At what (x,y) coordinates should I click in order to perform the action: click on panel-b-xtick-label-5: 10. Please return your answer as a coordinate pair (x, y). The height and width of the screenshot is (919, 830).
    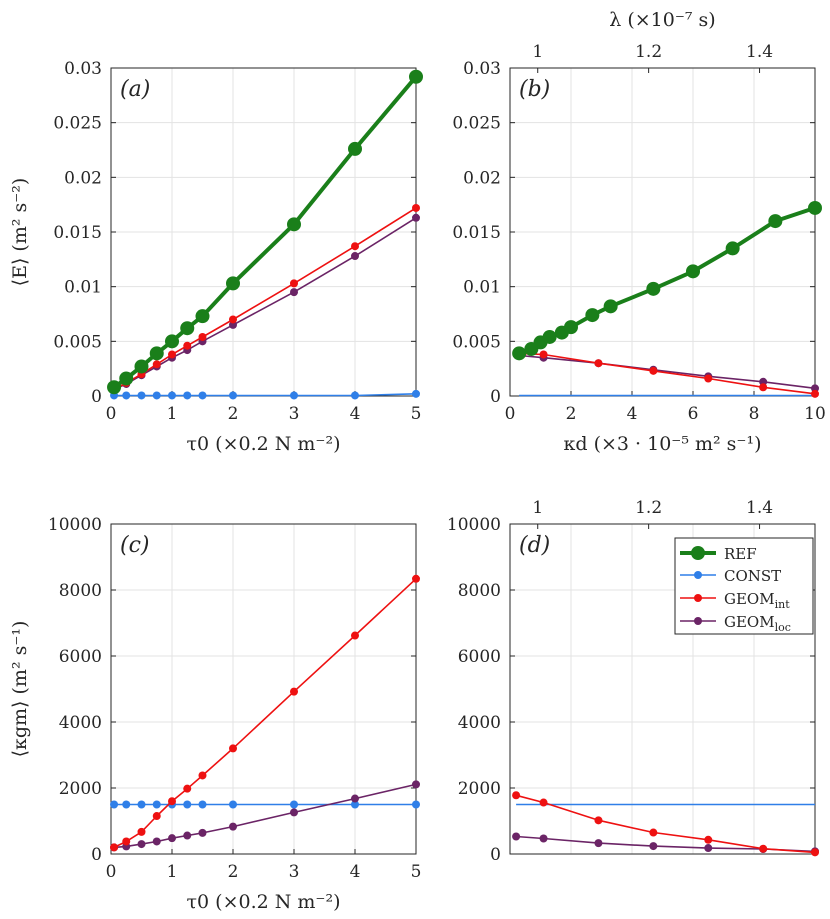
    Looking at the image, I should click on (815, 414).